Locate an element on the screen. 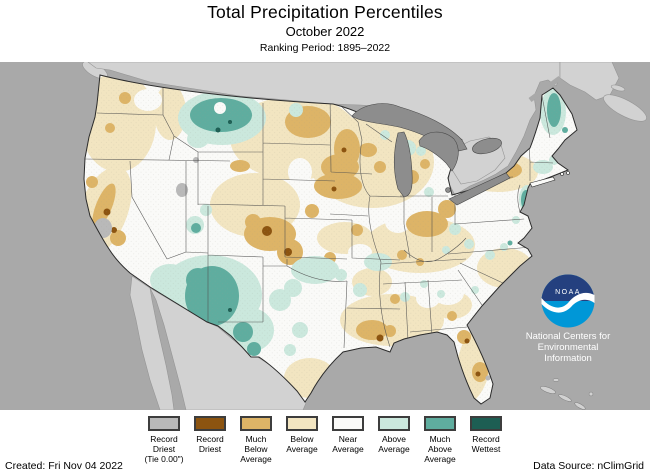  legend-item-near: Near Average is located at coordinates (348, 439).